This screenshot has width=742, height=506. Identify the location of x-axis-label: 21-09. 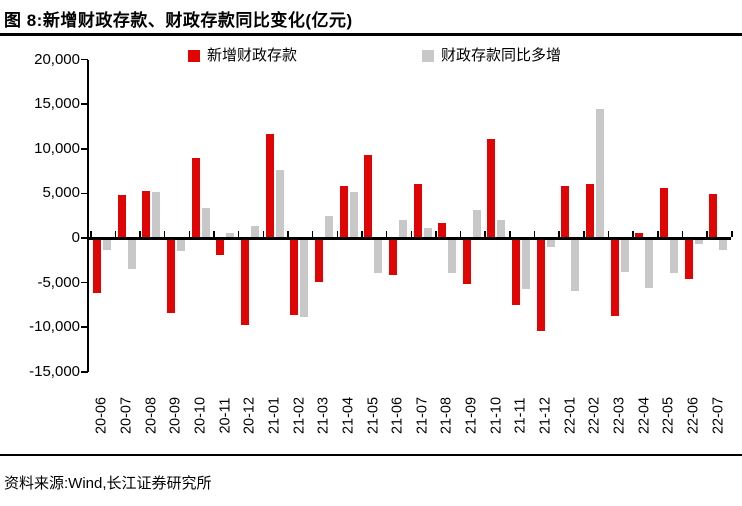
(471, 415).